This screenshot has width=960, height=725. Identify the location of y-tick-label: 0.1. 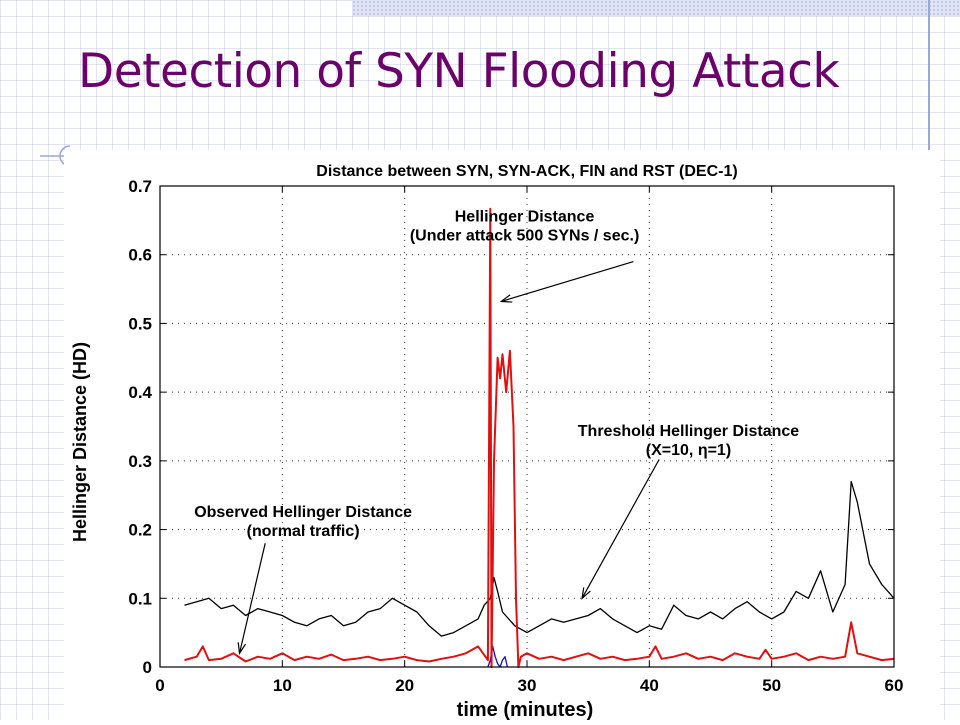
(140, 598).